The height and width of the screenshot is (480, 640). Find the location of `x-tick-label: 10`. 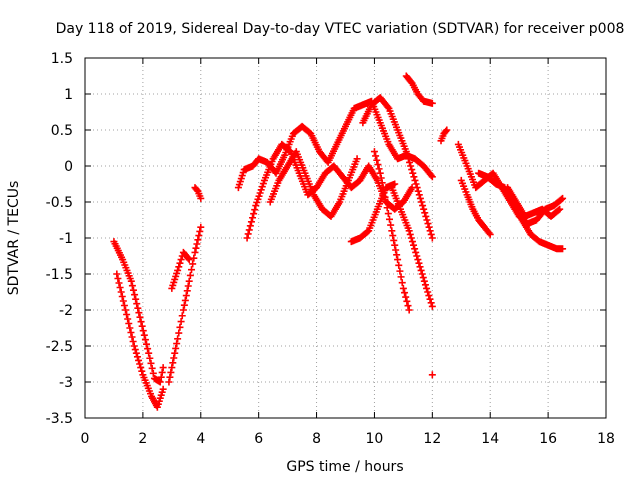

x-tick-label: 10 is located at coordinates (375, 439).